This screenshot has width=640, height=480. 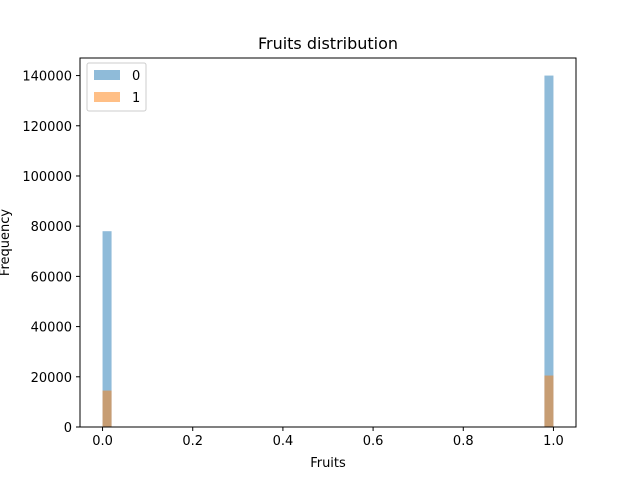 I want to click on y-axis: 0 20000 40000 60000 80000 100000 120000 140000, so click(x=51, y=253).